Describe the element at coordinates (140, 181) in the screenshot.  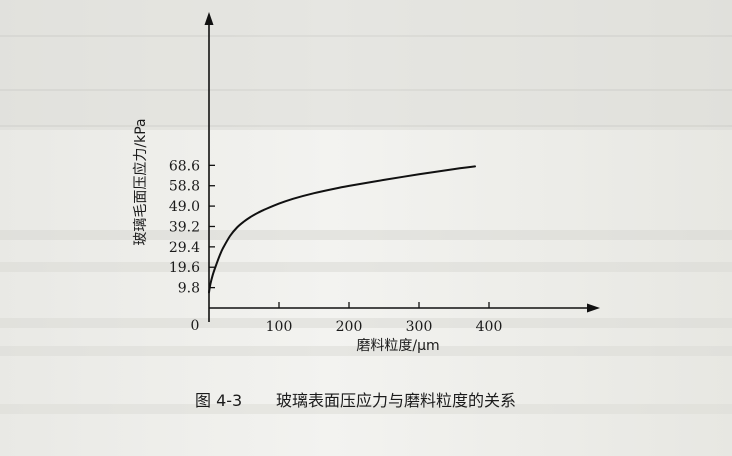
I see `y-axis-label: 玻璃毛面压应力/kPa` at that location.